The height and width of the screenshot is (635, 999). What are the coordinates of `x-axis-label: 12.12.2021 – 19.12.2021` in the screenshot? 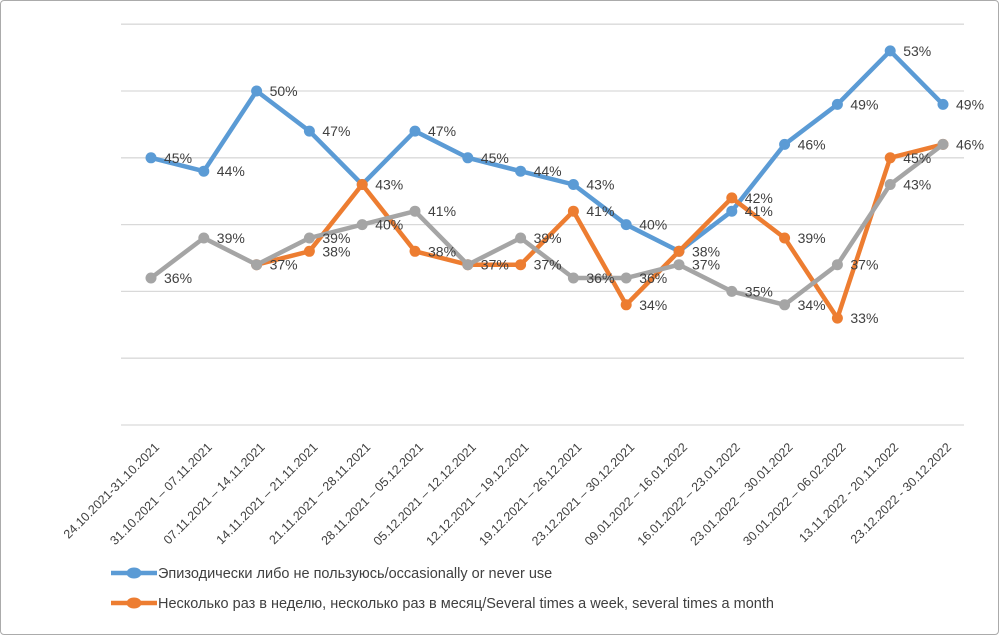 It's located at (478, 494).